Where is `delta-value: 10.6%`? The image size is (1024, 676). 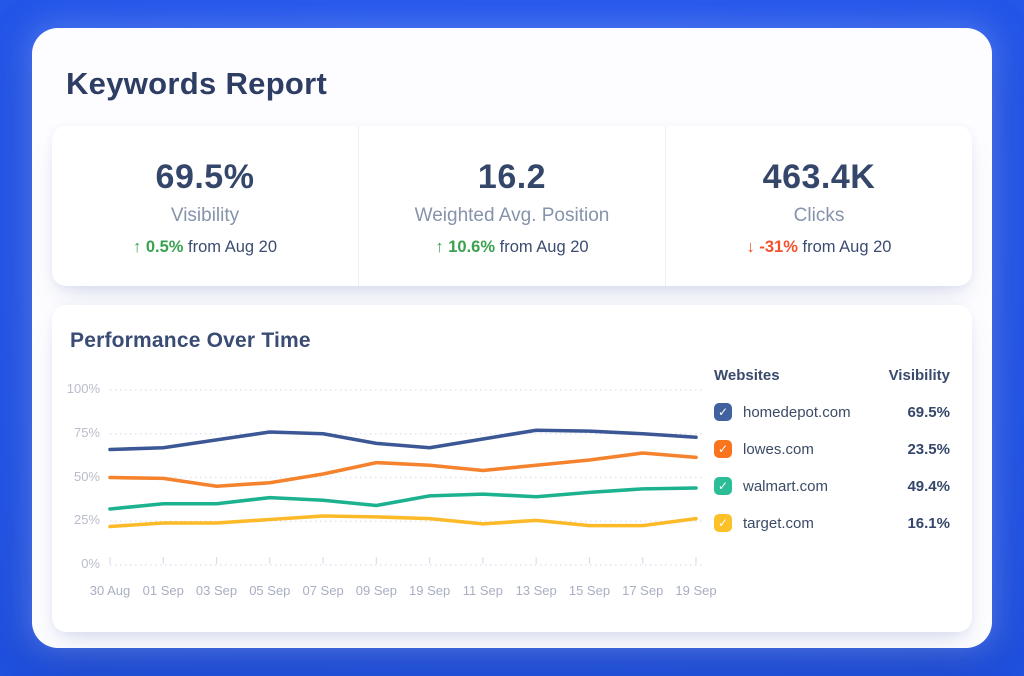 delta-value: 10.6% is located at coordinates (472, 246).